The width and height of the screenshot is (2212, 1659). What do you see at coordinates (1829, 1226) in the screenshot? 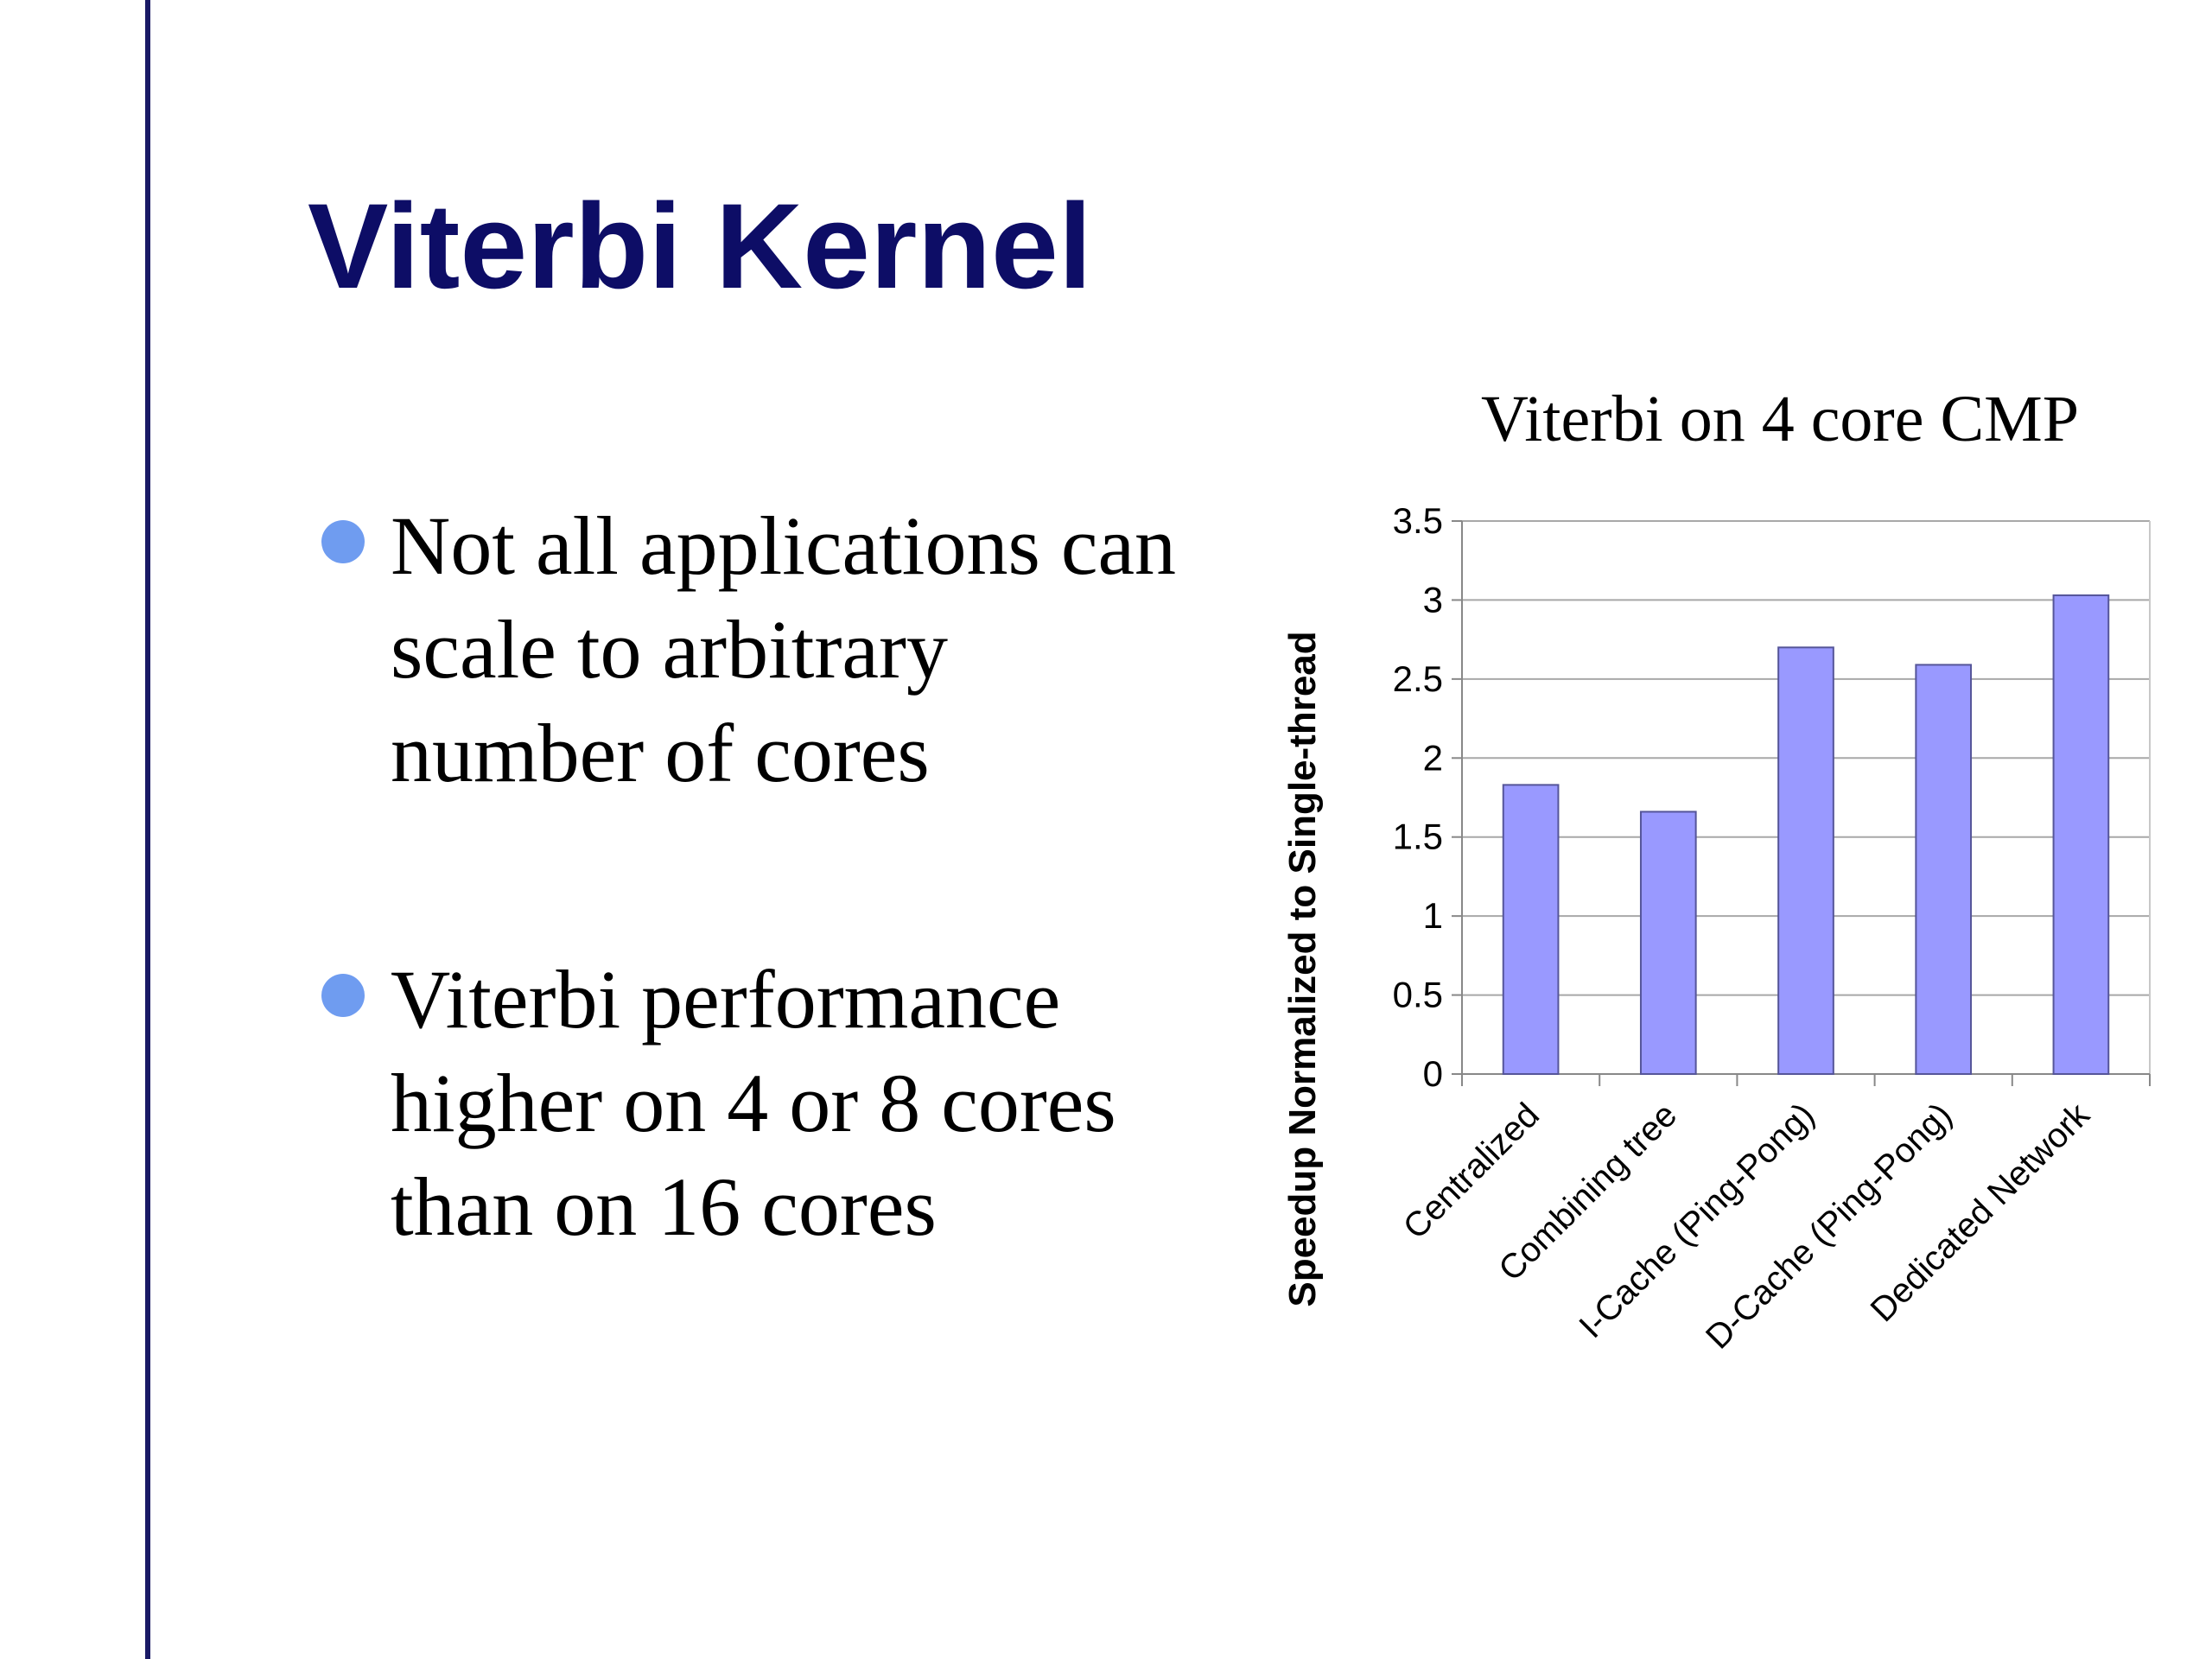
I see `x-category-label: D-Cache (Ping-Pong)` at bounding box center [1829, 1226].